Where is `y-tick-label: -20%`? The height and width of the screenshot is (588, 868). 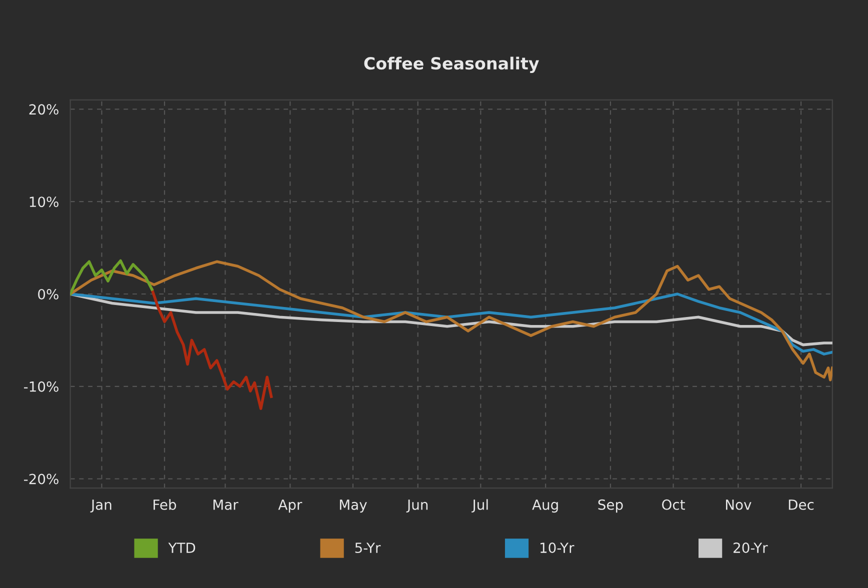 y-tick-label: -20% is located at coordinates (41, 479).